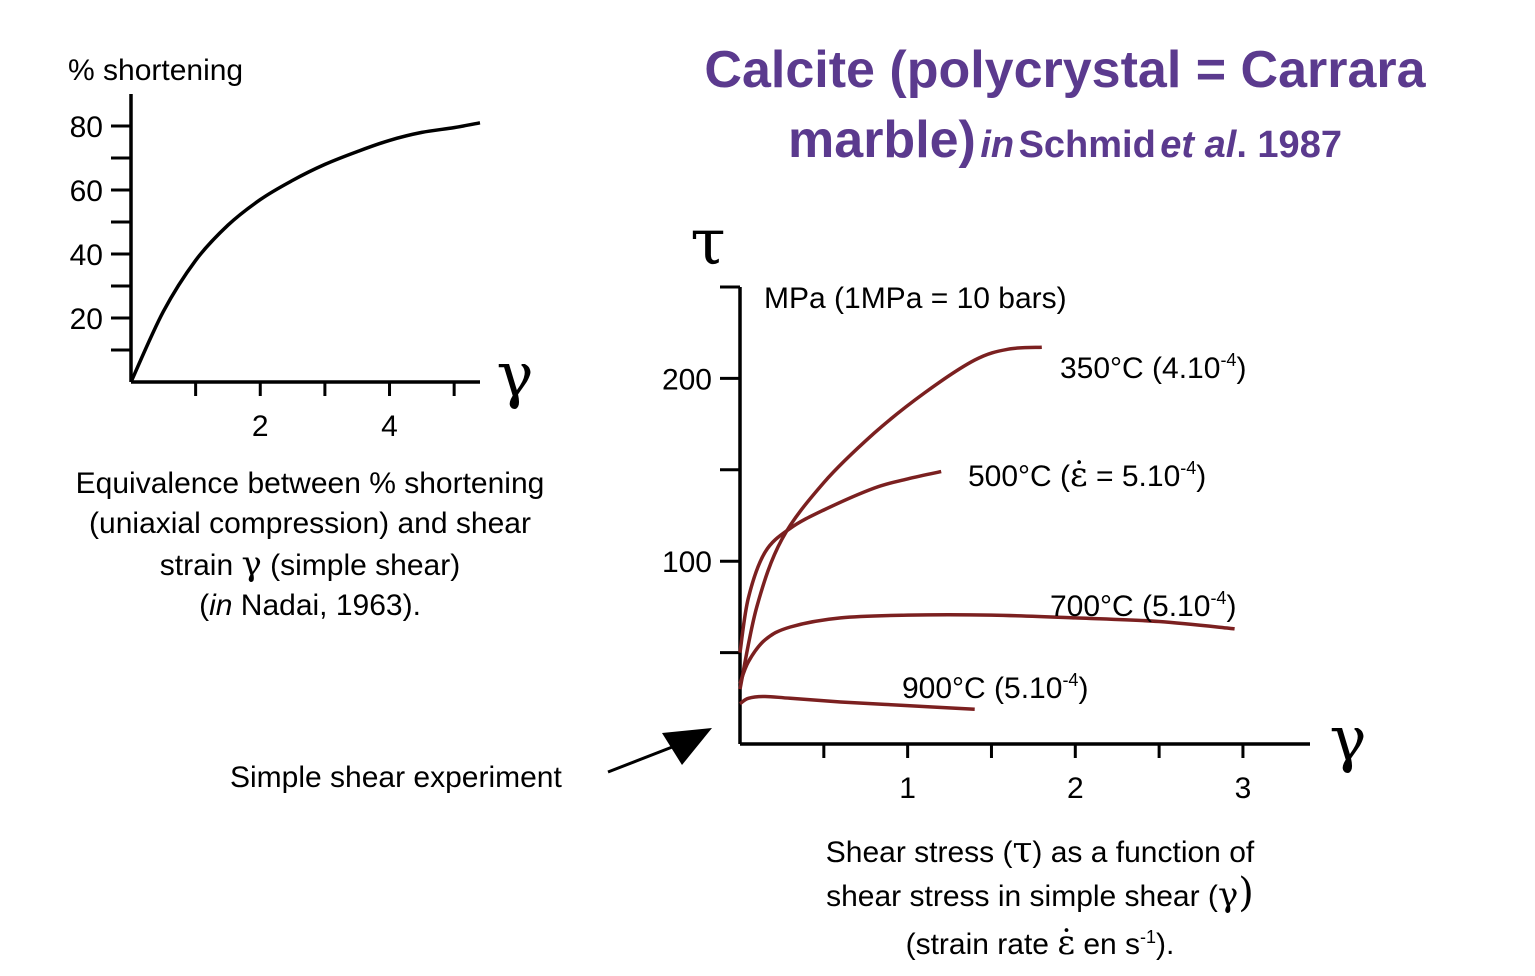 The width and height of the screenshot is (1535, 976). I want to click on series-label-2: 700°C (5.10-4), so click(1143, 605).